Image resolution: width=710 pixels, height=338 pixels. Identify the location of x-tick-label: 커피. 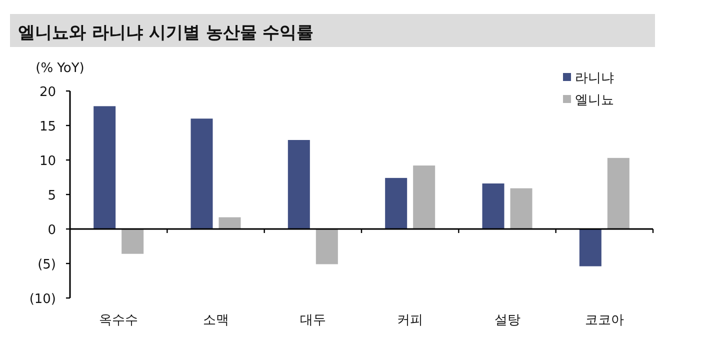
(410, 320).